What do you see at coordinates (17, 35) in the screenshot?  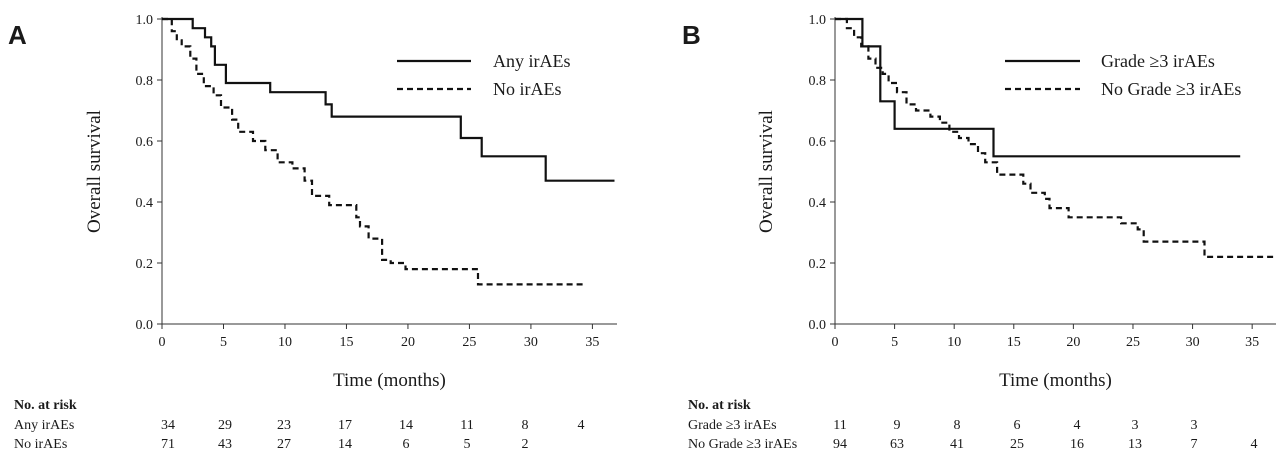 I see `panel-letter: A` at bounding box center [17, 35].